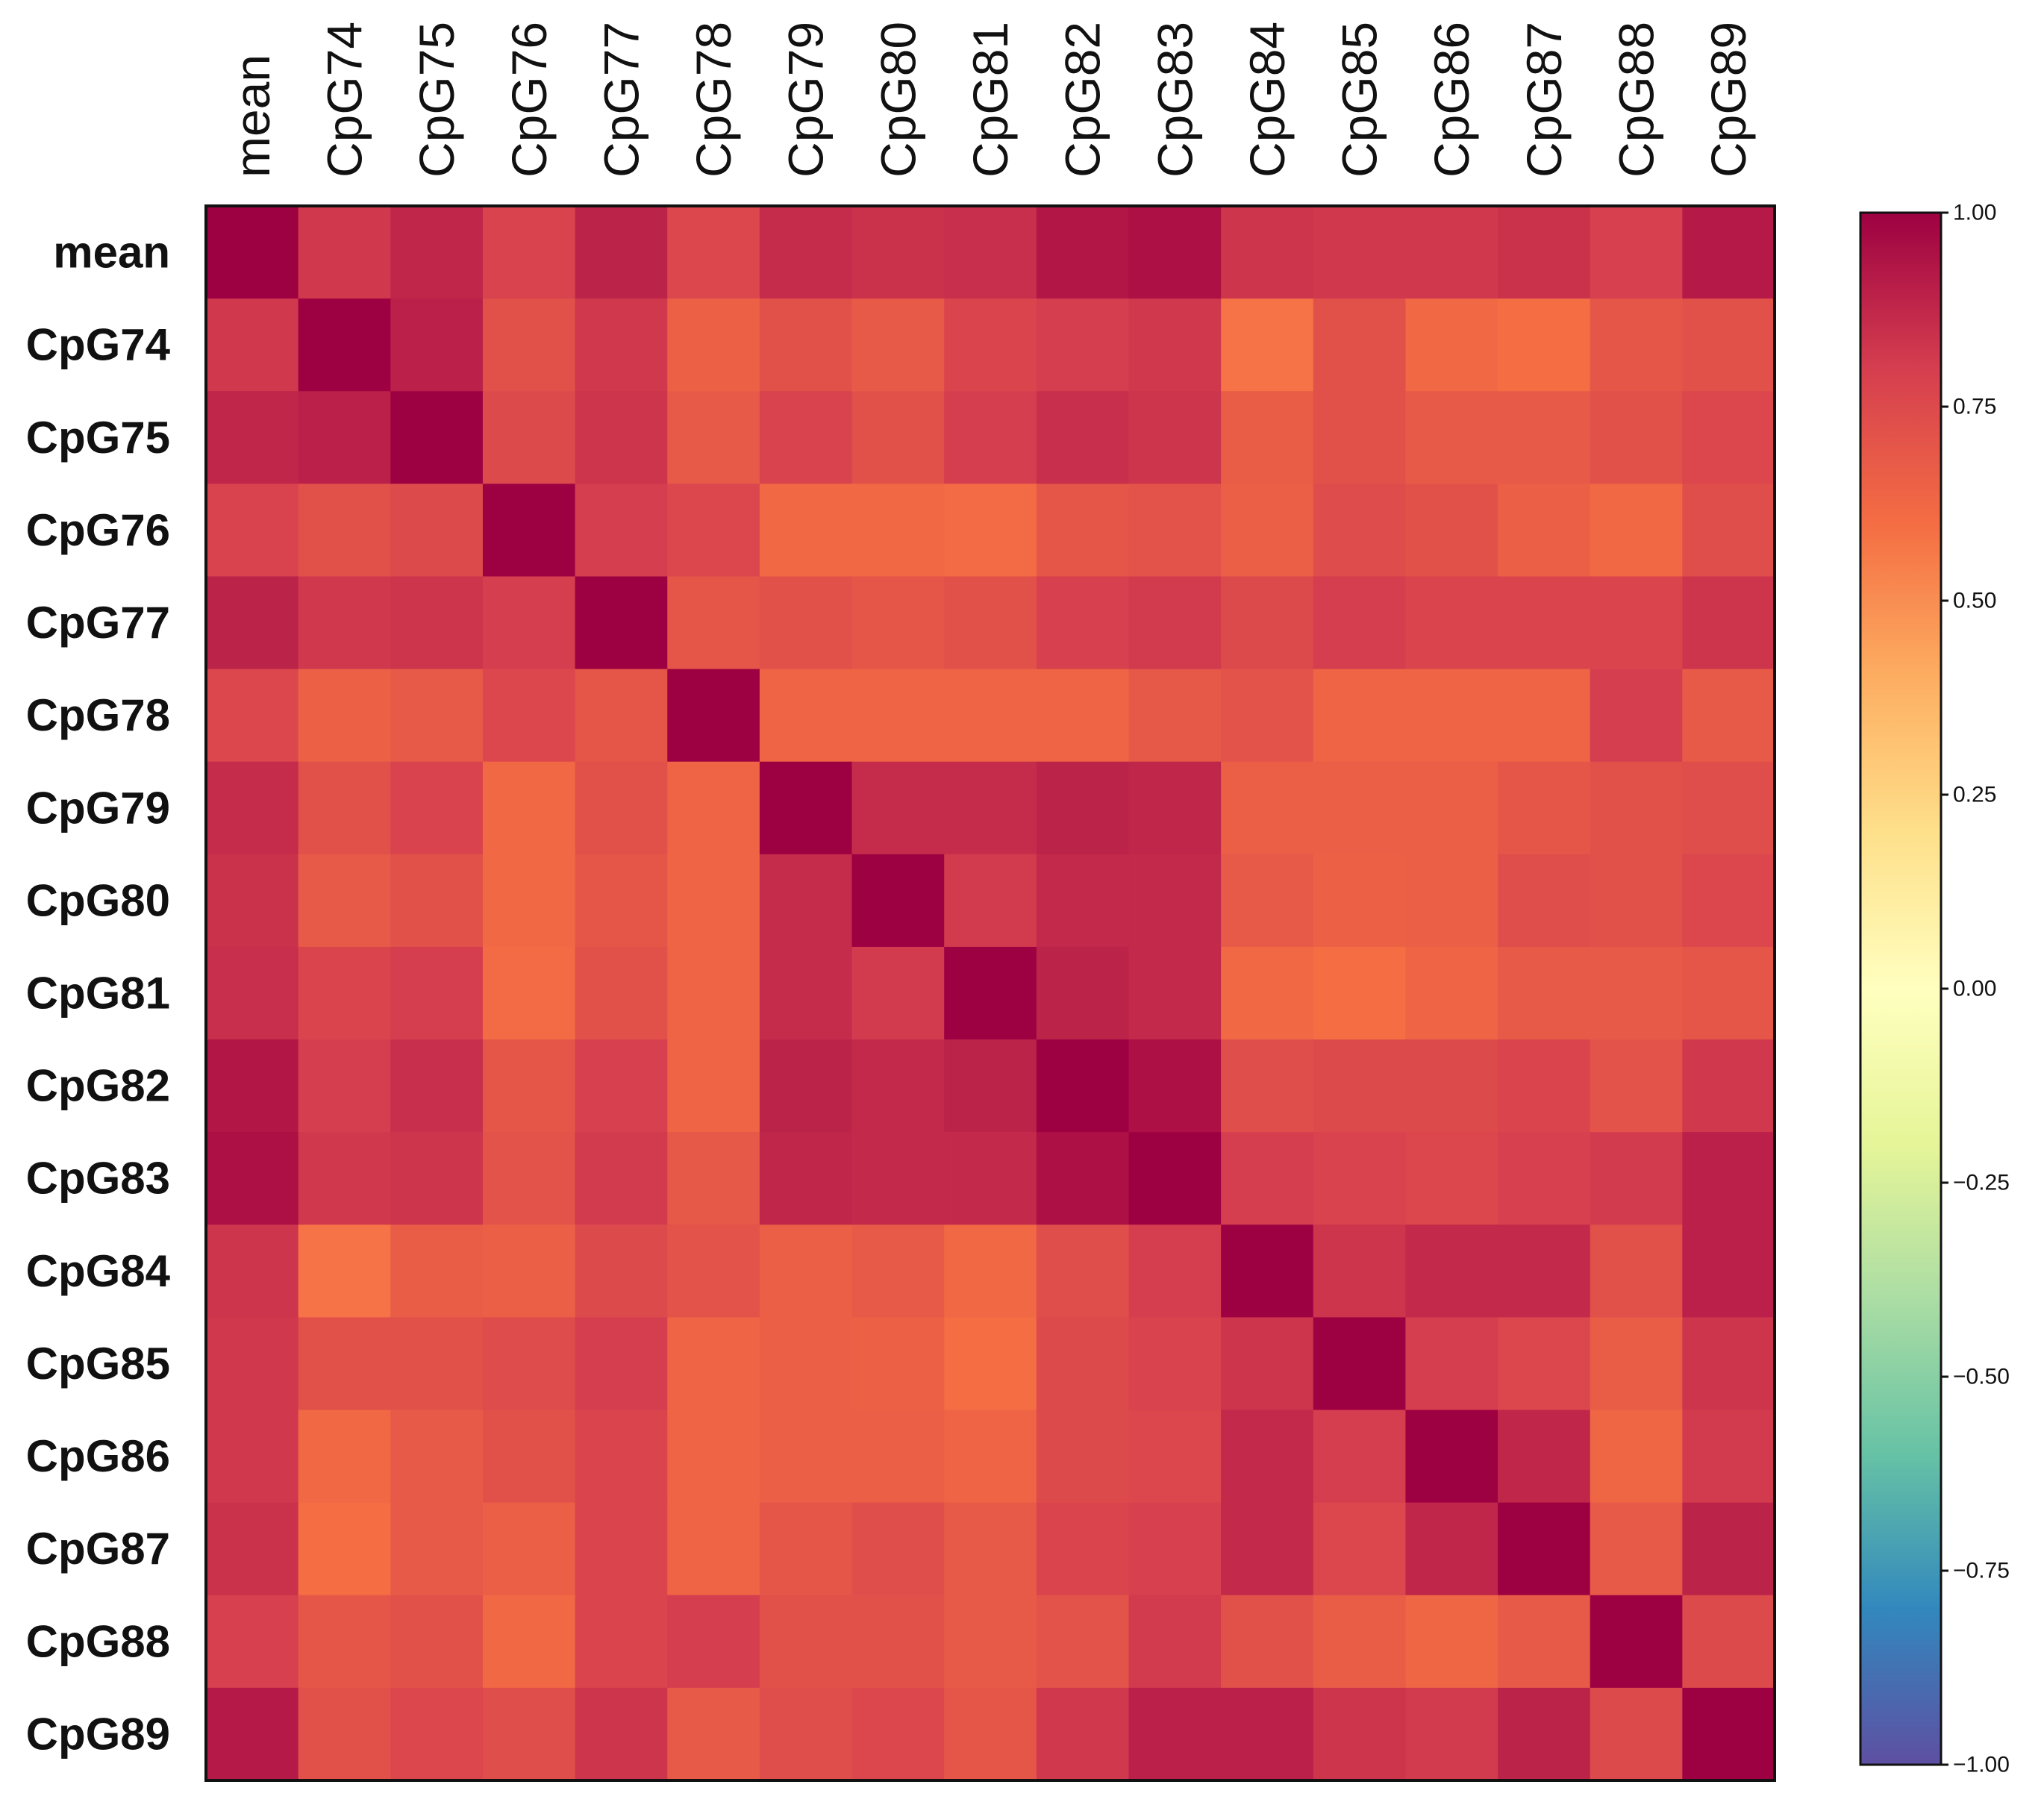 This screenshot has width=2044, height=1805. Describe the element at coordinates (1974, 795) in the screenshot. I see `colorbar-tick-label: 0.25` at that location.